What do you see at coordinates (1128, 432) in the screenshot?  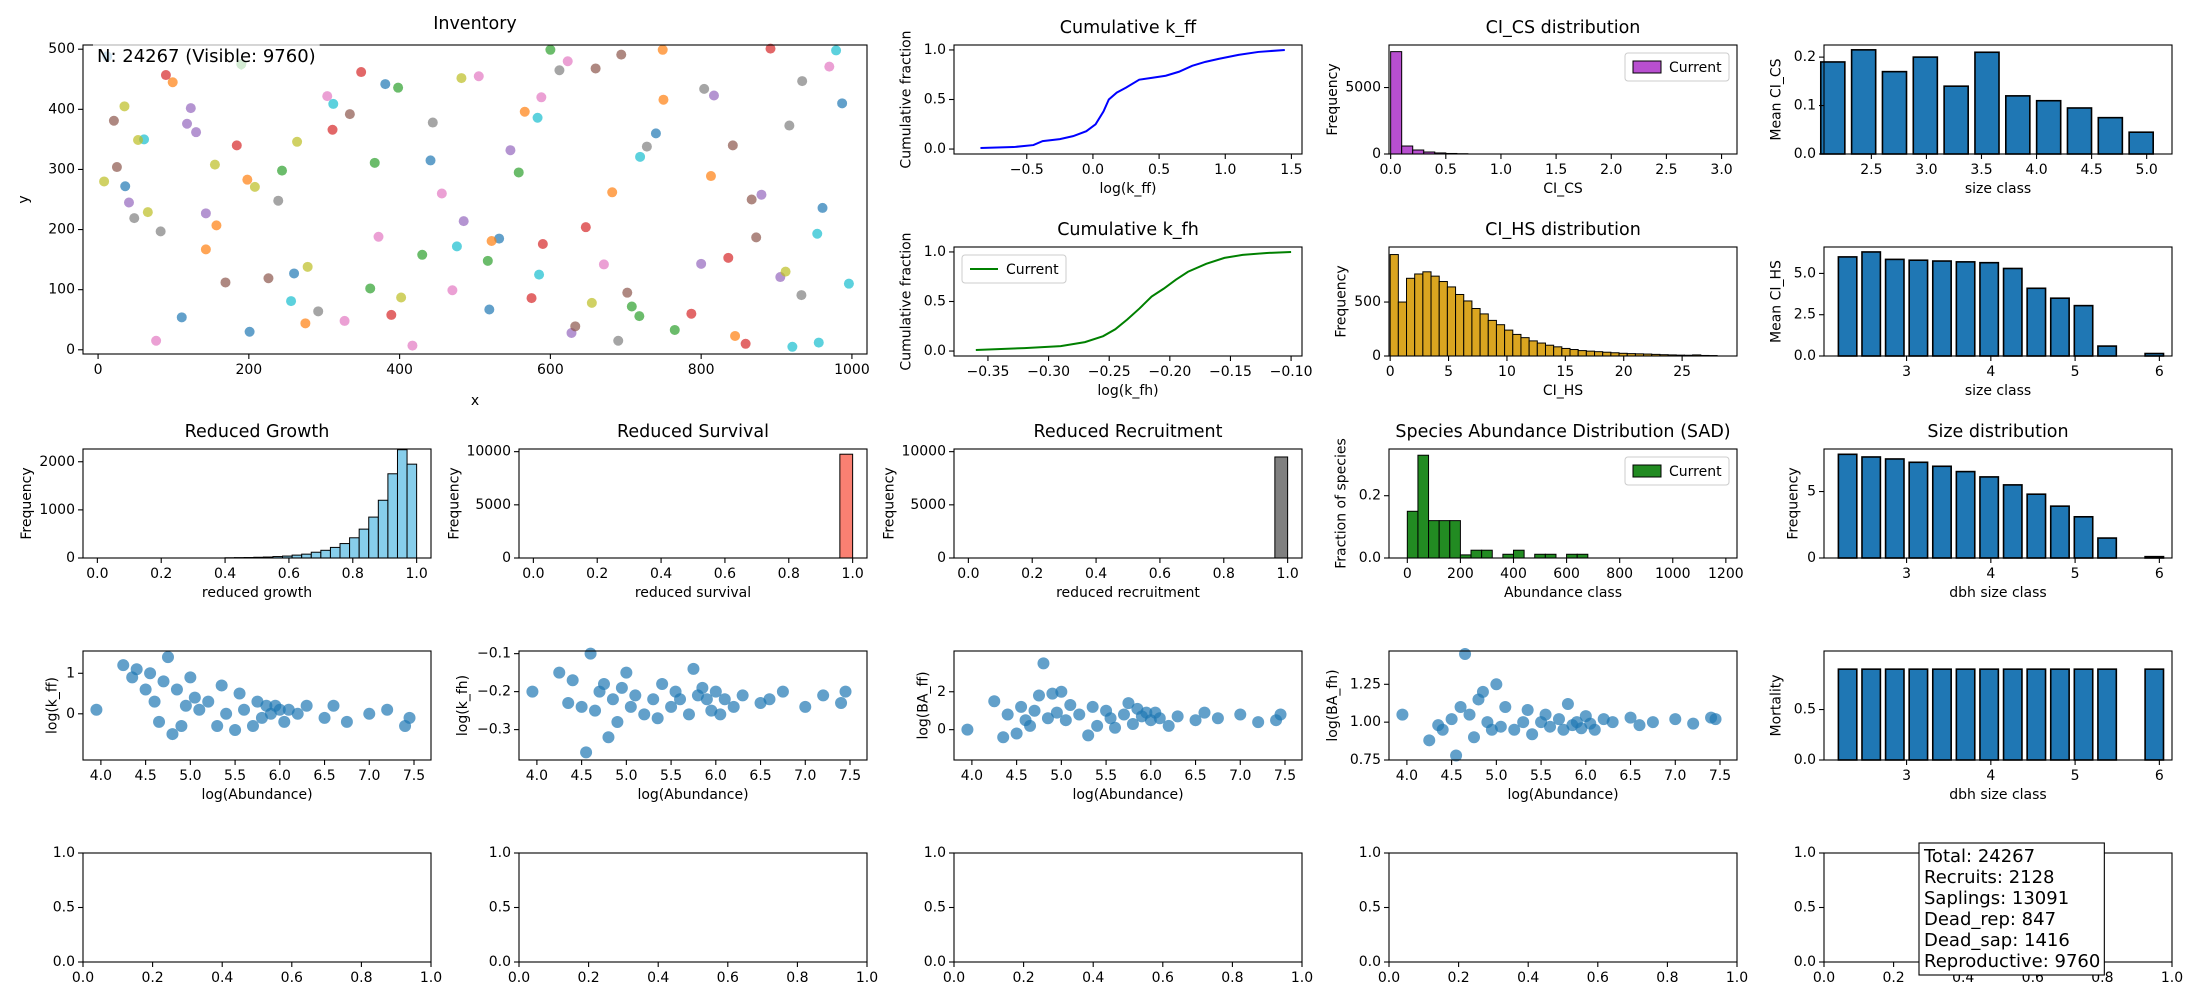 I see `chart-title: Reduced Recruitment` at bounding box center [1128, 432].